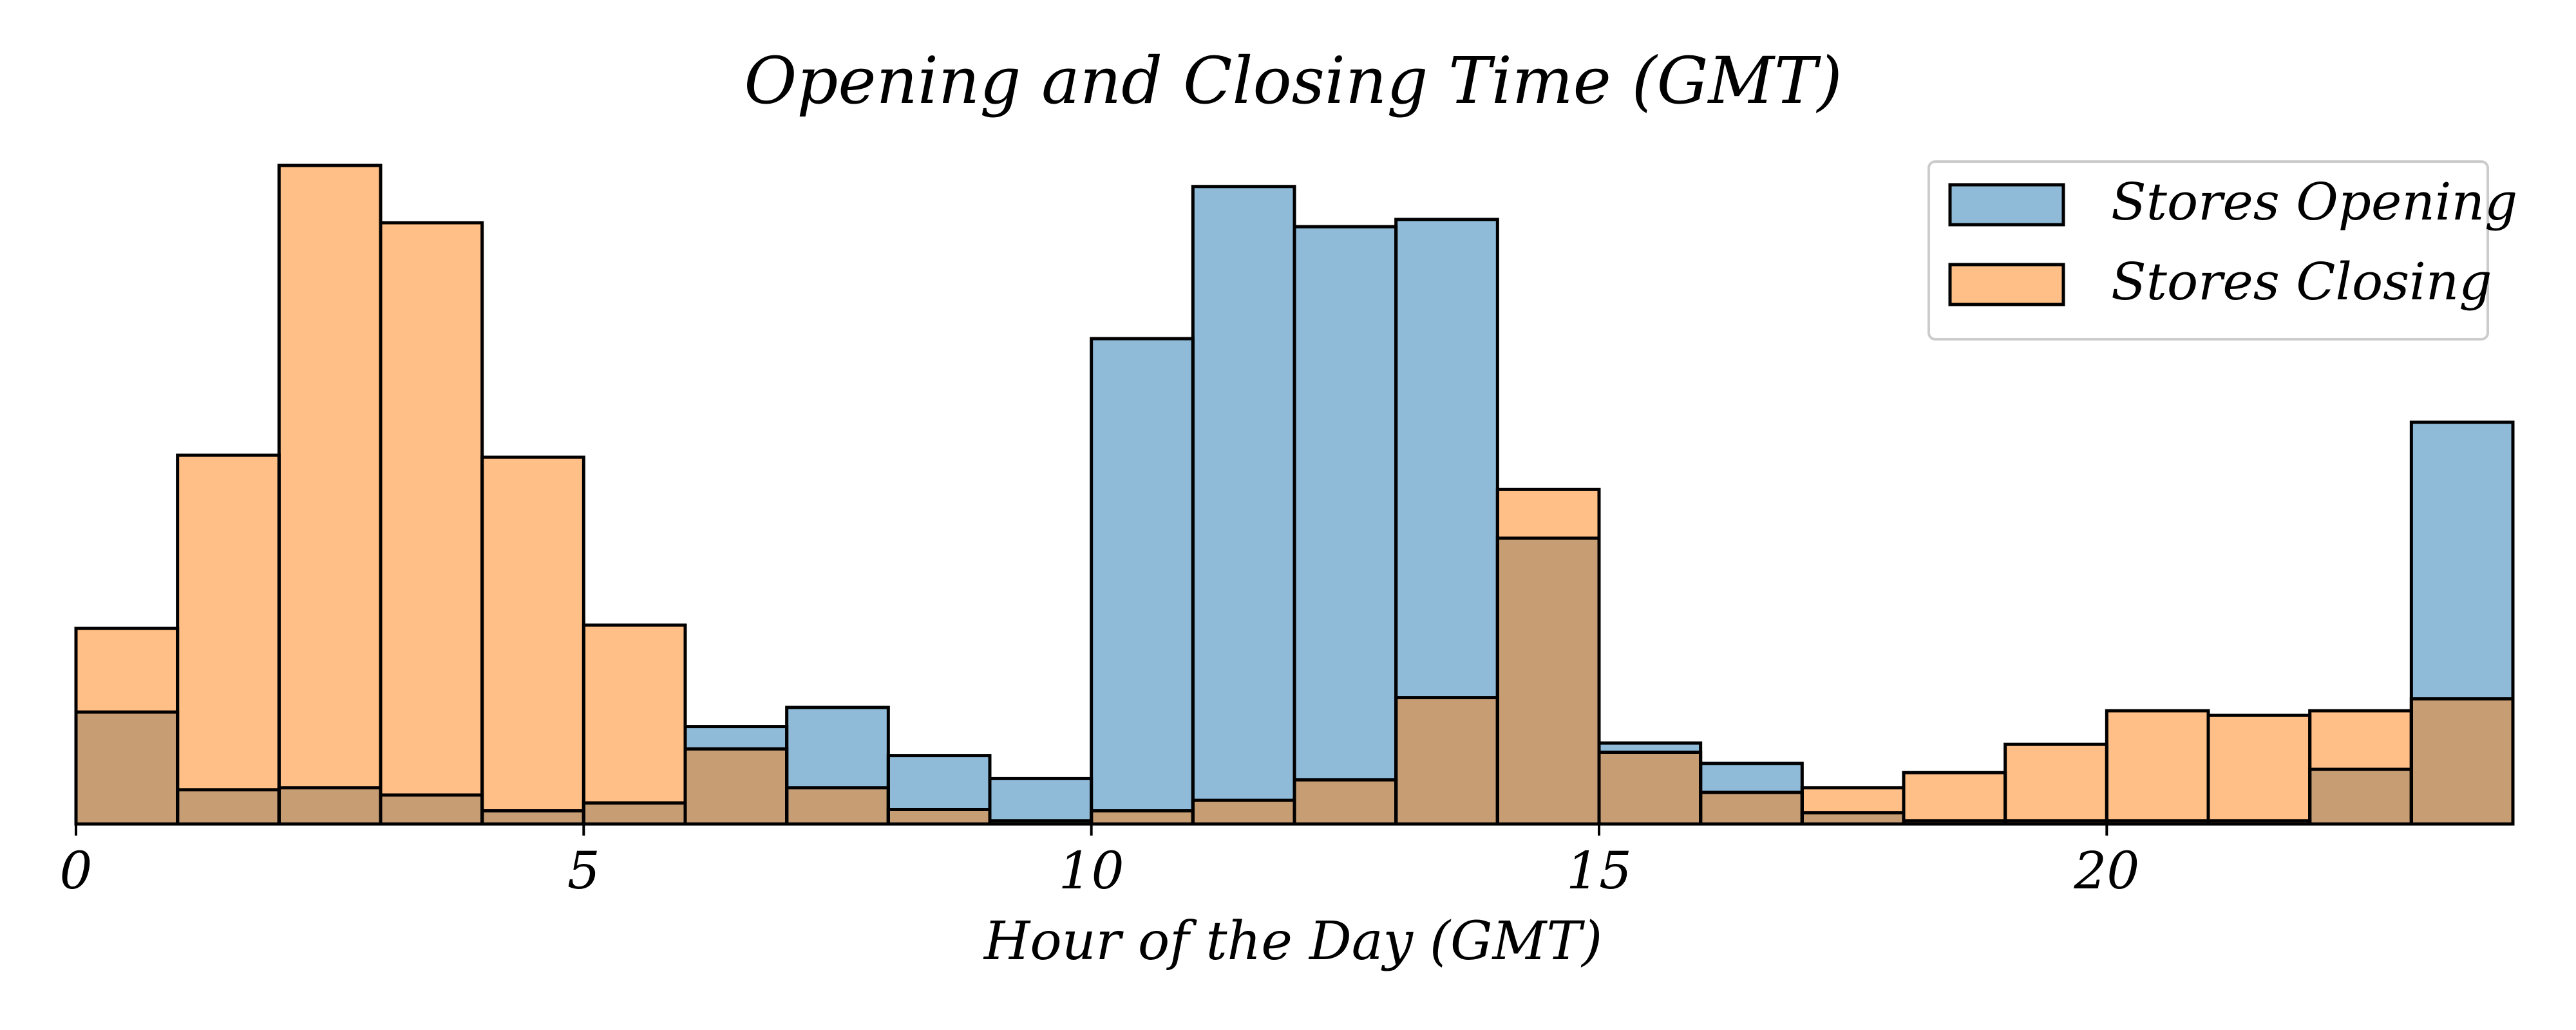 This screenshot has width=2576, height=1030. I want to click on x-tick-label: 5, so click(583, 871).